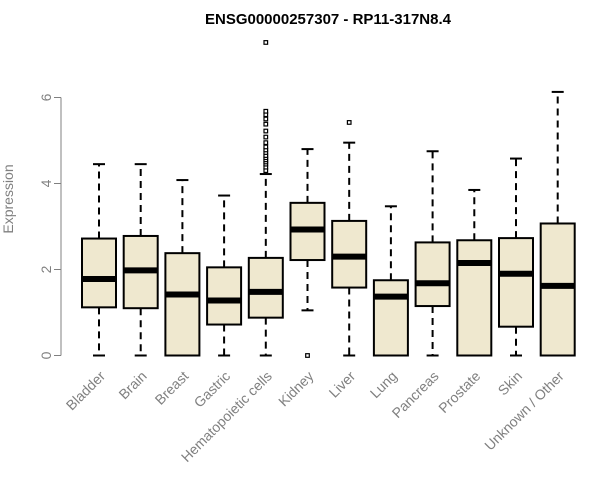  I want to click on box-prostate, so click(474, 272).